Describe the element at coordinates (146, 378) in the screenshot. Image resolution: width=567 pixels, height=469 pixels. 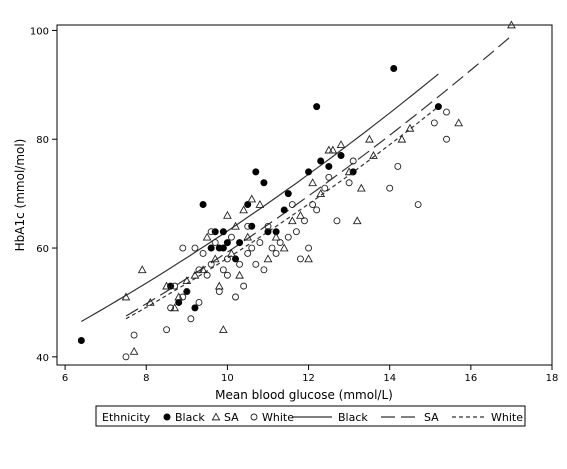
I see `x-tick-label: 8` at that location.